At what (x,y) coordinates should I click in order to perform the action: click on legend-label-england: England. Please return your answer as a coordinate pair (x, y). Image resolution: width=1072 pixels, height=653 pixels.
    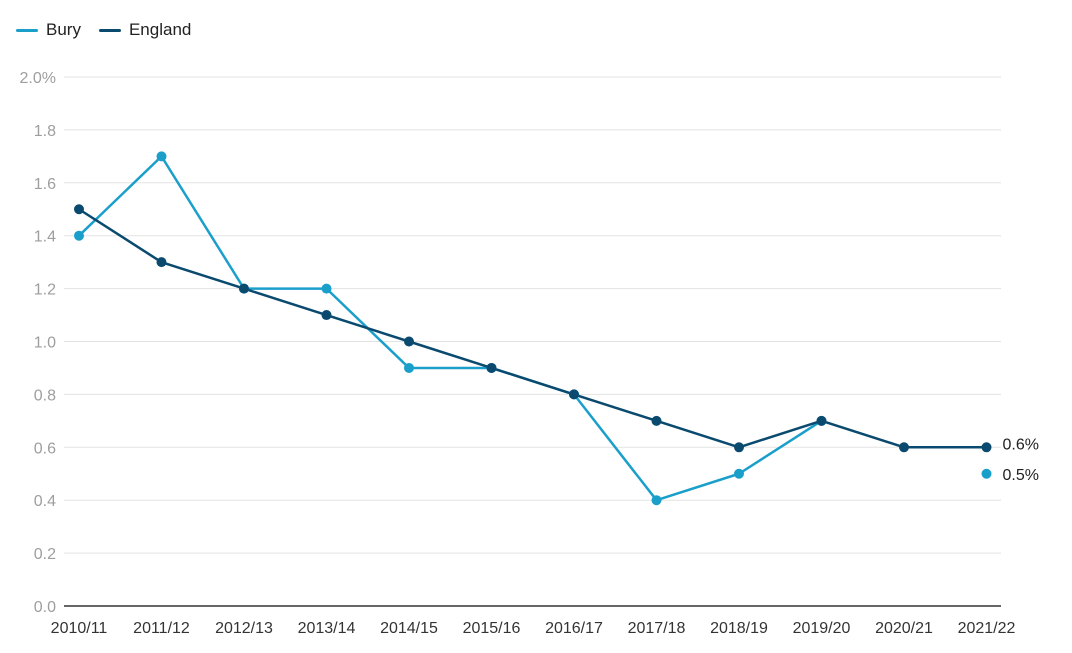
    Looking at the image, I should click on (160, 29).